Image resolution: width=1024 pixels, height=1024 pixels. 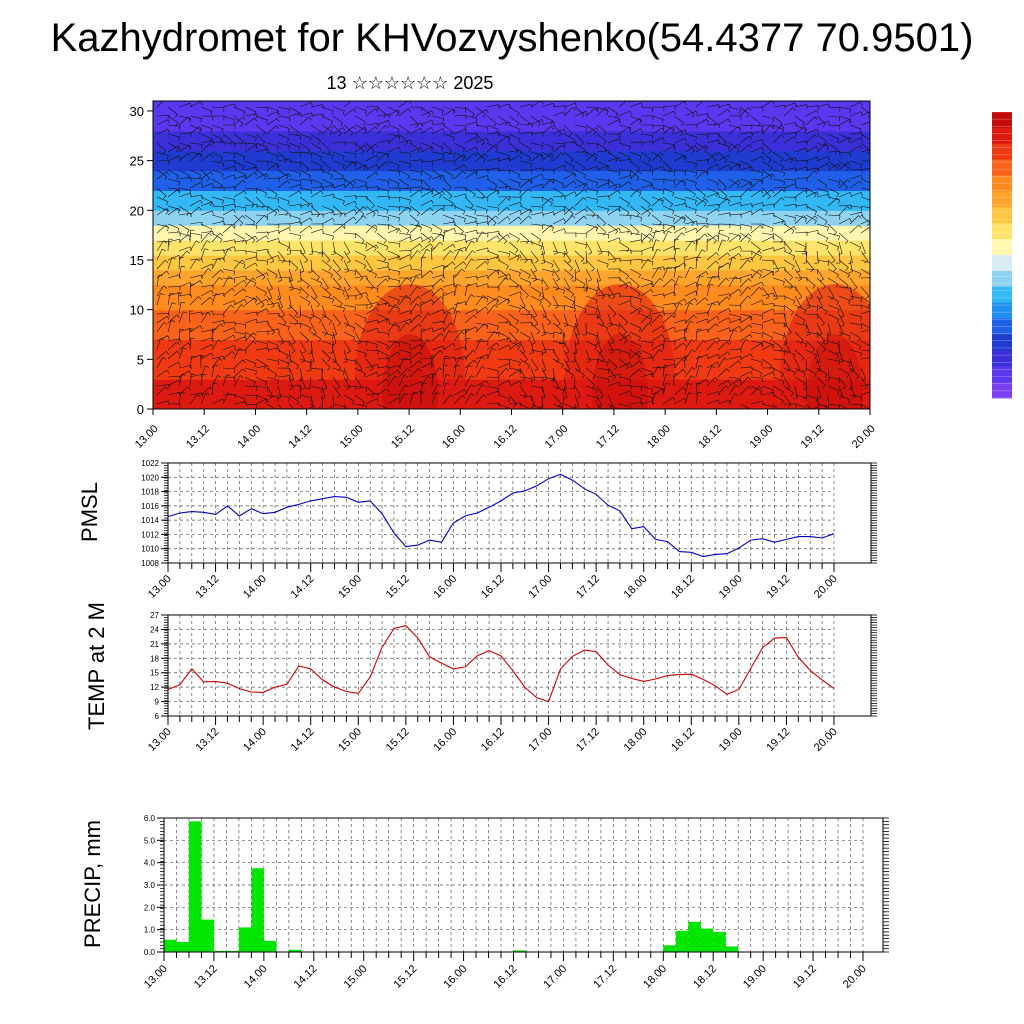 I want to click on y-tick-label: 1010, so click(x=150, y=549).